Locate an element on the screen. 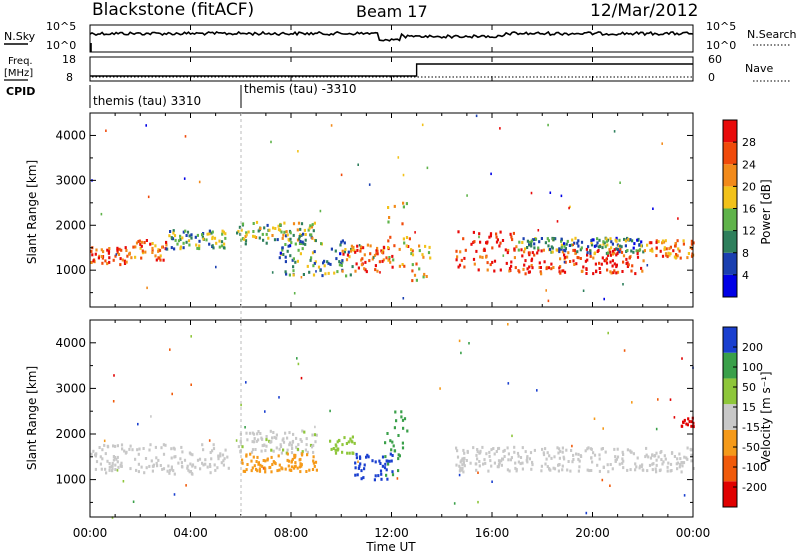 Image resolution: width=800 pixels, height=554 pixels. nave-label: Nave is located at coordinates (759, 68).